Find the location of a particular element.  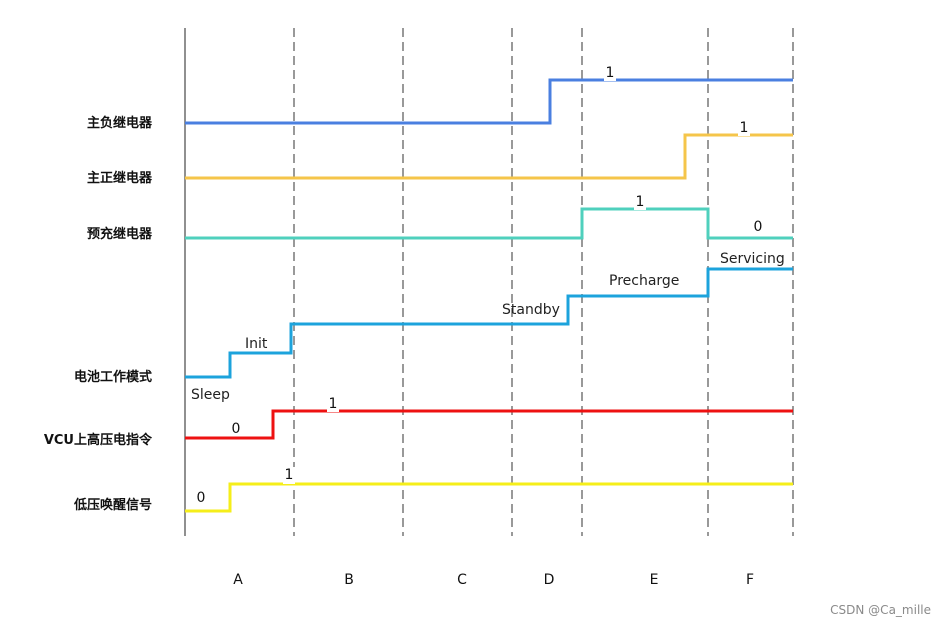

mode-label-sleep: Sleep is located at coordinates (210, 395).